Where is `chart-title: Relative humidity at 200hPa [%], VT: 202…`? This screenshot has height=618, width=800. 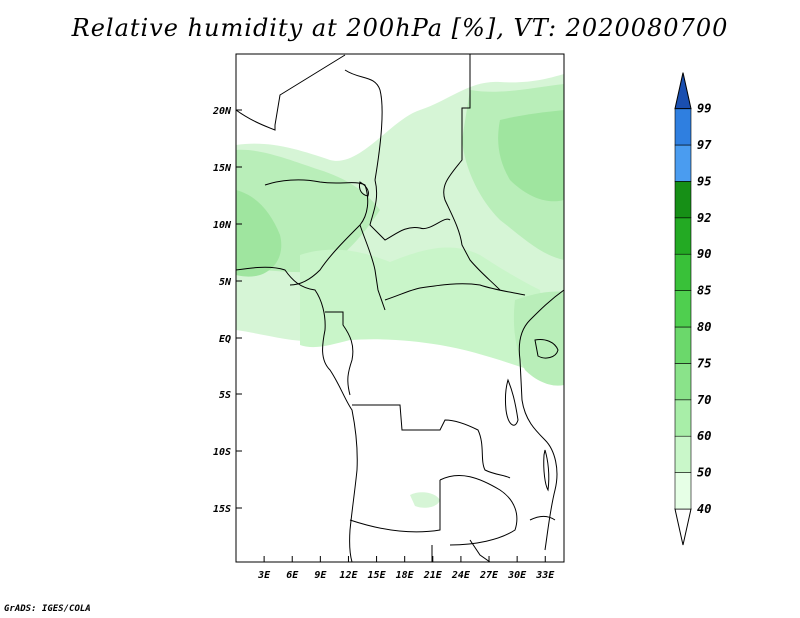
chart-title: Relative humidity at 200hPa [%], VT: 202… is located at coordinates (400, 28).